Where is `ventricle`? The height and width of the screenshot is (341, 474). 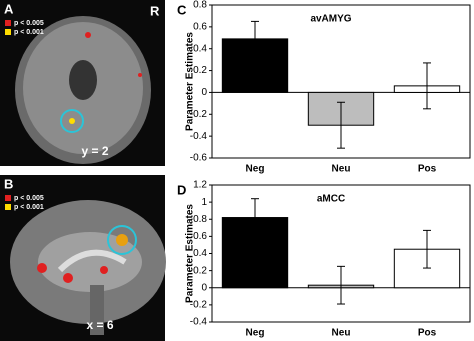
ventricle is located at coordinates (83, 80).